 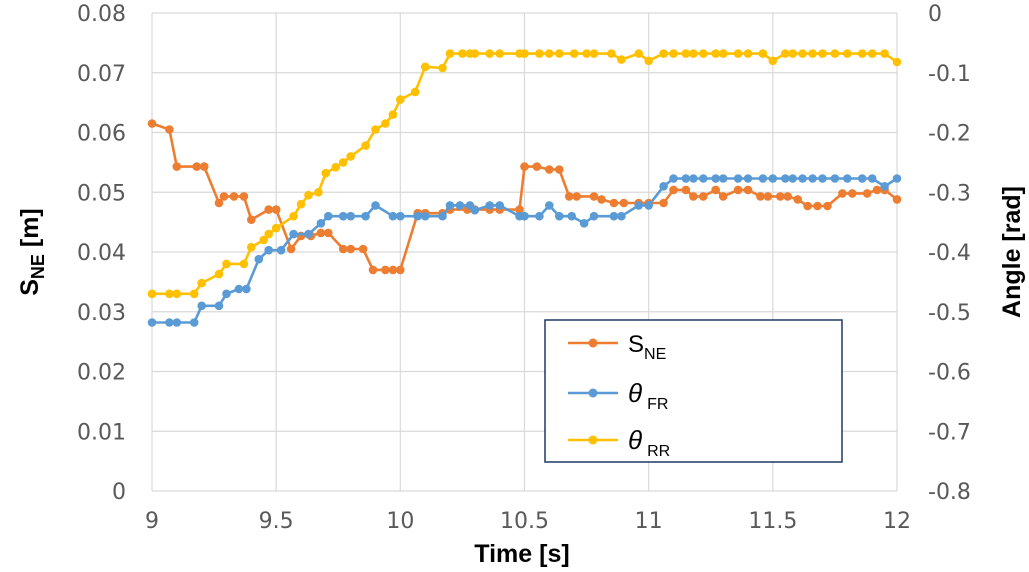 I want to click on legend-label-main: S, so click(x=636, y=344).